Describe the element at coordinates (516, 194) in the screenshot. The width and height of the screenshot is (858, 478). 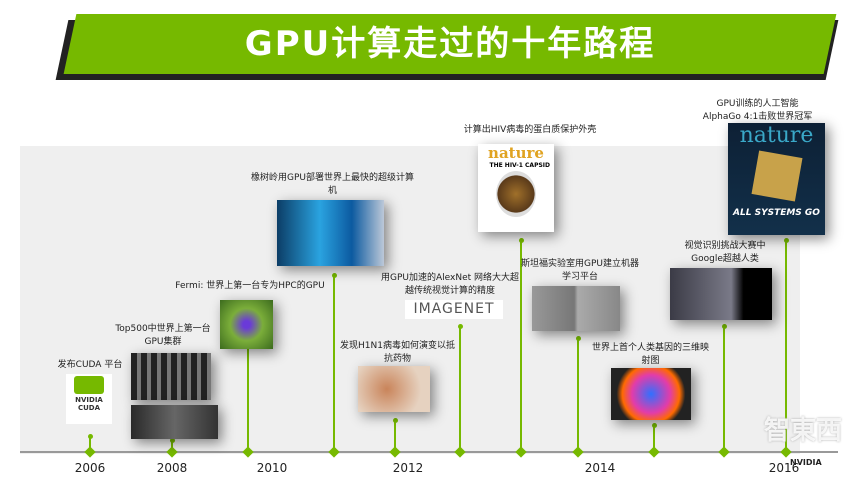
I see `capsid-graphic` at that location.